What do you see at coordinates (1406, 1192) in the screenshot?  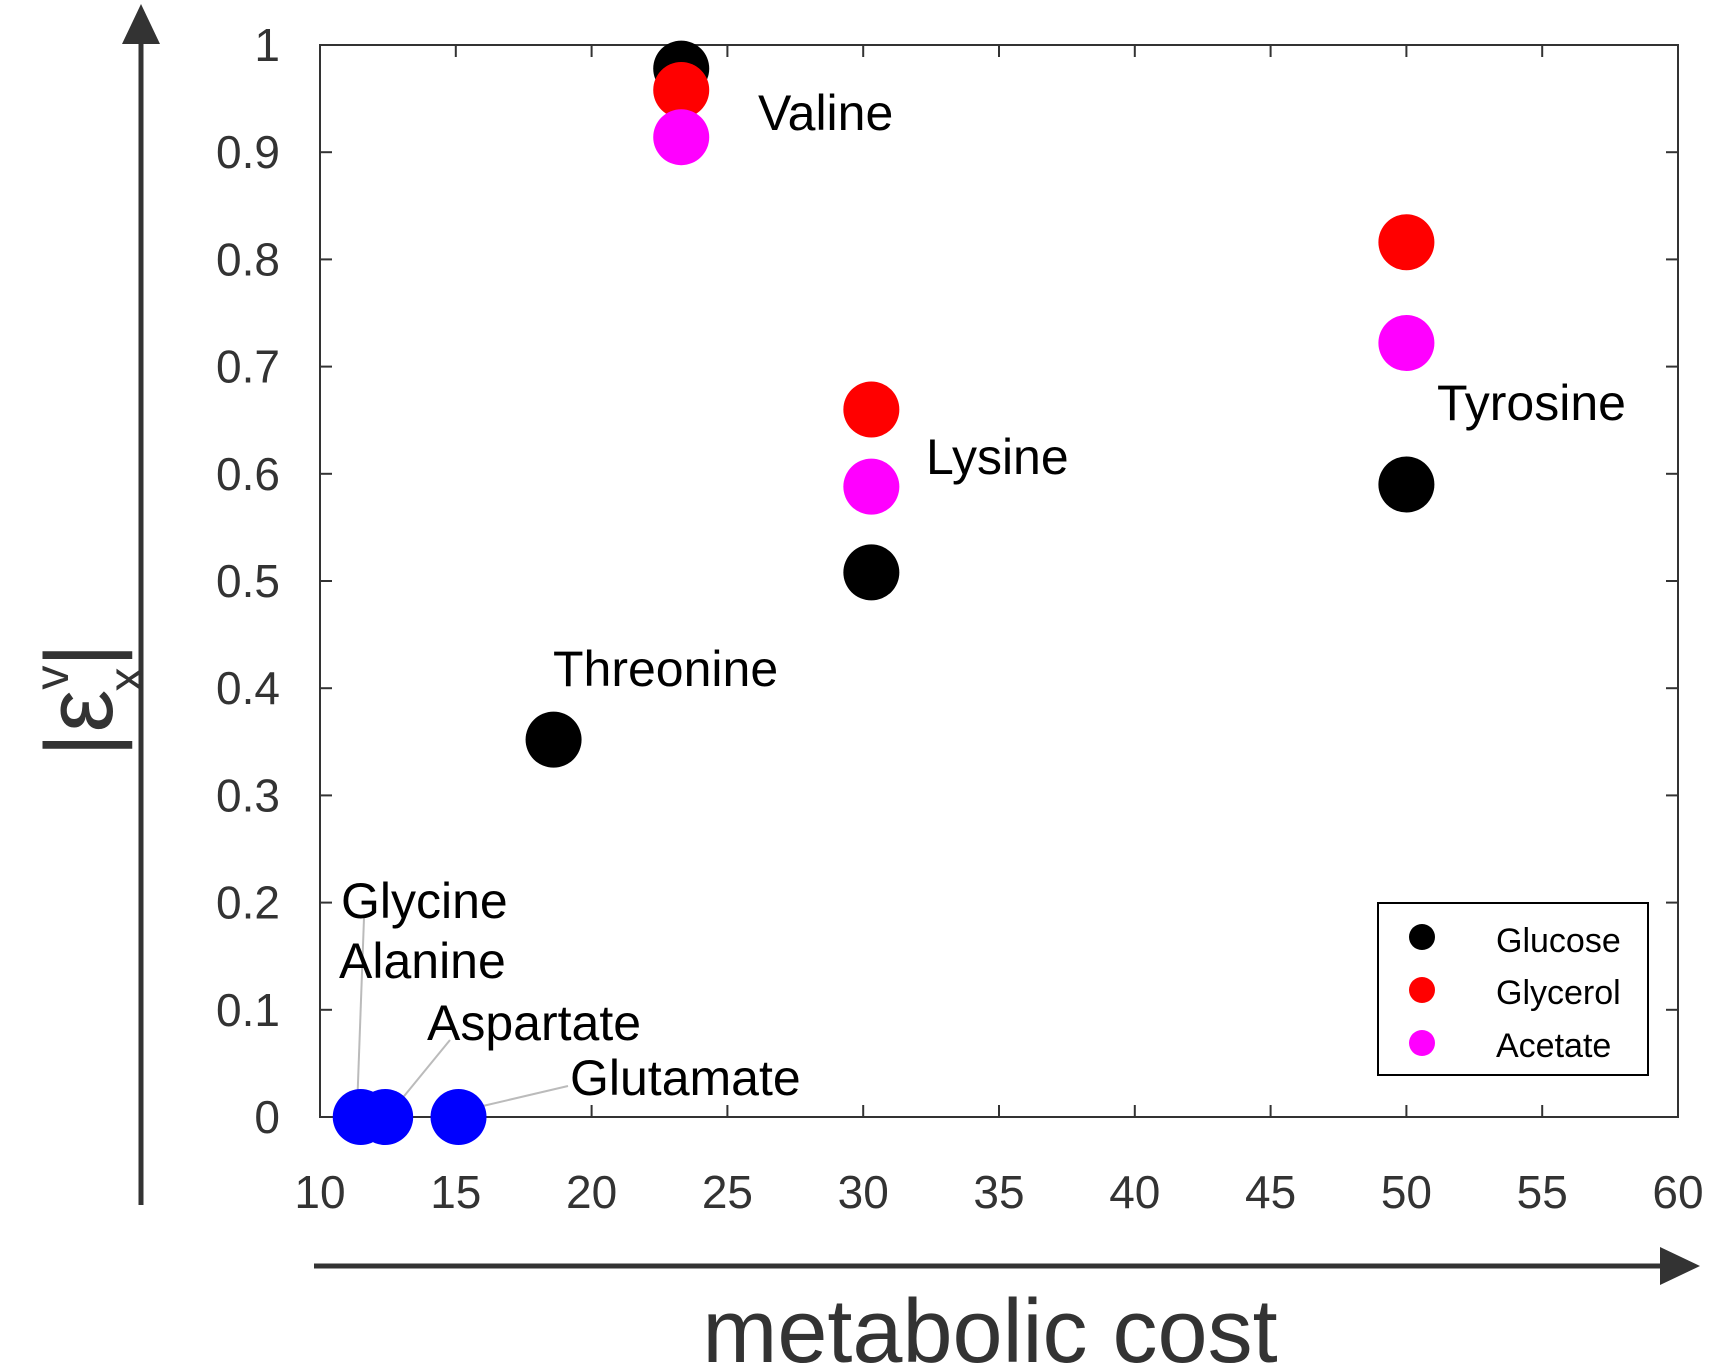 I see `x-tick-label: 50` at bounding box center [1406, 1192].